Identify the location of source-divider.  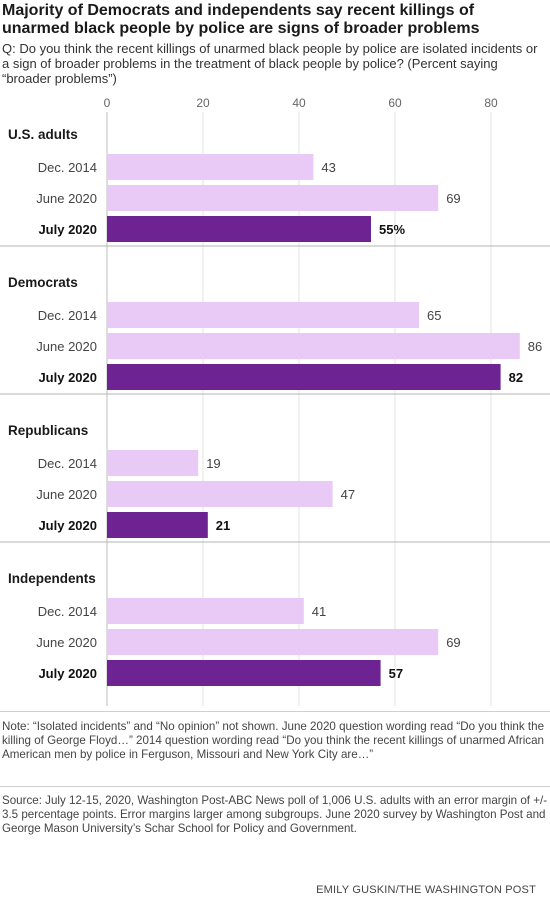
(275, 786).